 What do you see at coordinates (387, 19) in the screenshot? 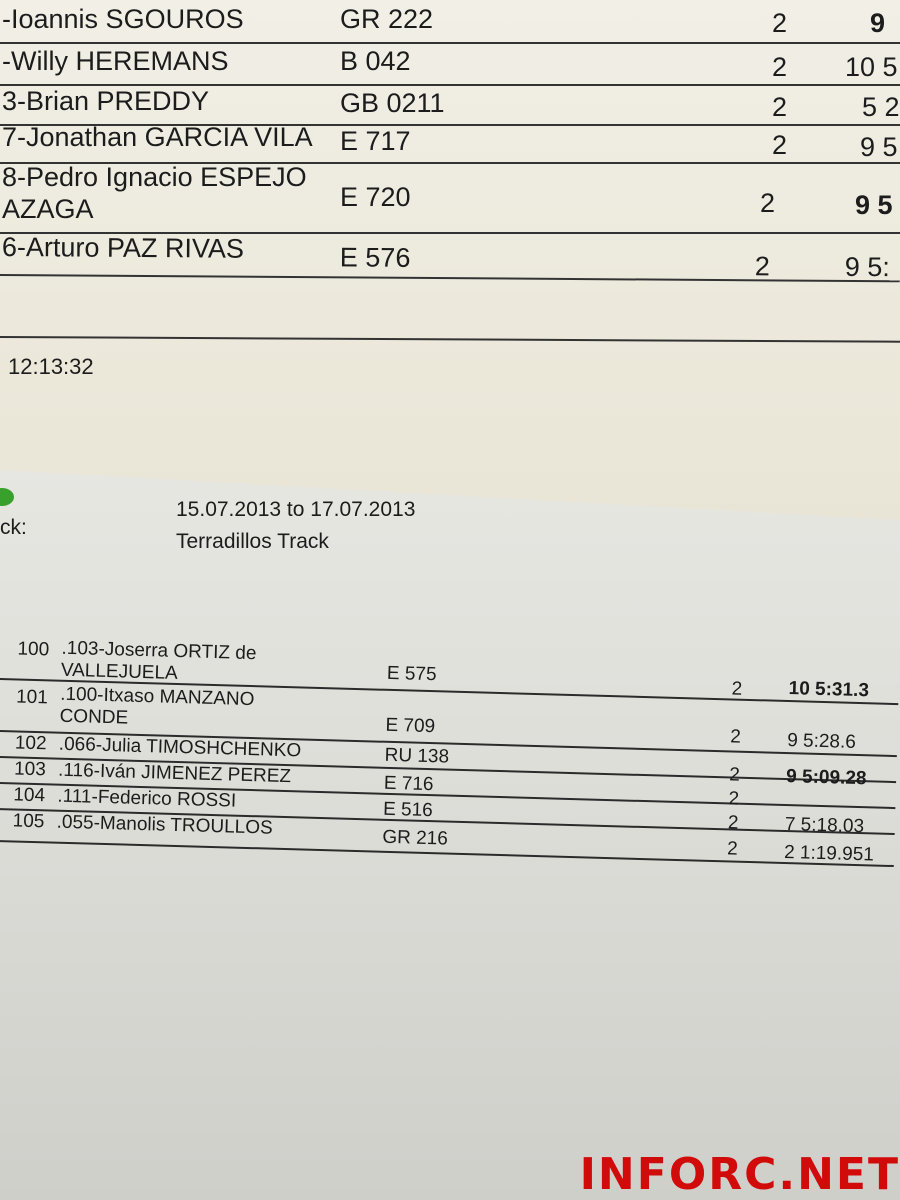
I see `nat-number: GR 222` at bounding box center [387, 19].